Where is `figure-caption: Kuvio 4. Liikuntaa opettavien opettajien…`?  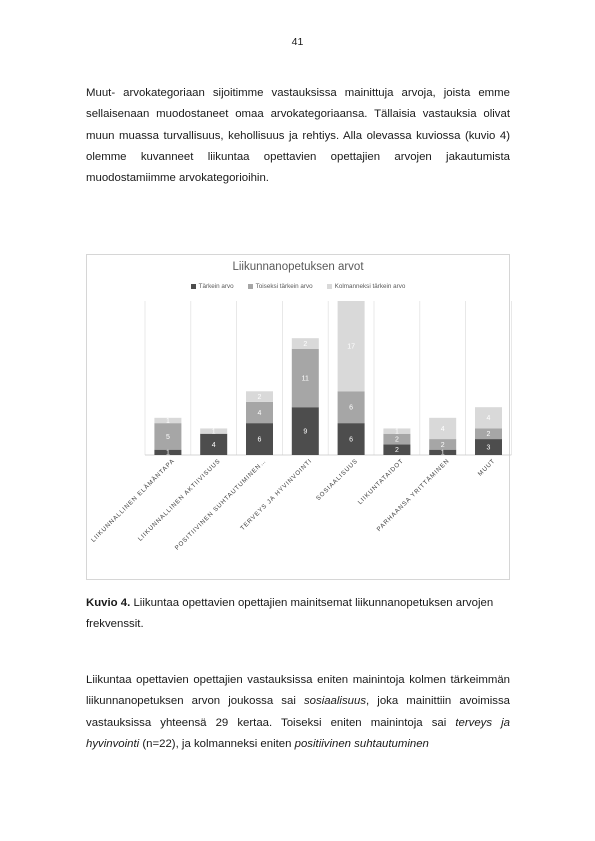
figure-caption: Kuvio 4. Liikuntaa opettavien opettajien… is located at coordinates (298, 614).